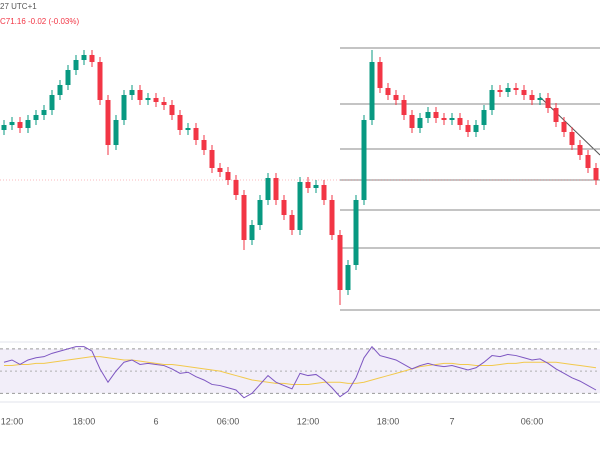 The width and height of the screenshot is (600, 450). I want to click on rsi-ma-line, so click(300, 370).